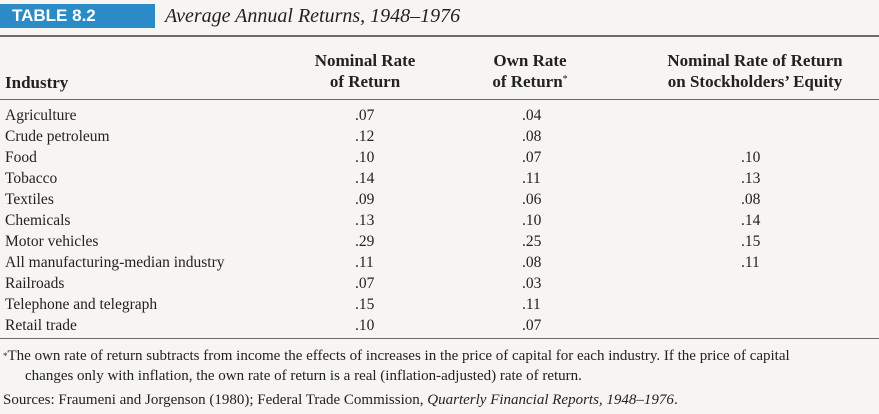  Describe the element at coordinates (365, 178) in the screenshot. I see `cell-nominal: .14` at that location.